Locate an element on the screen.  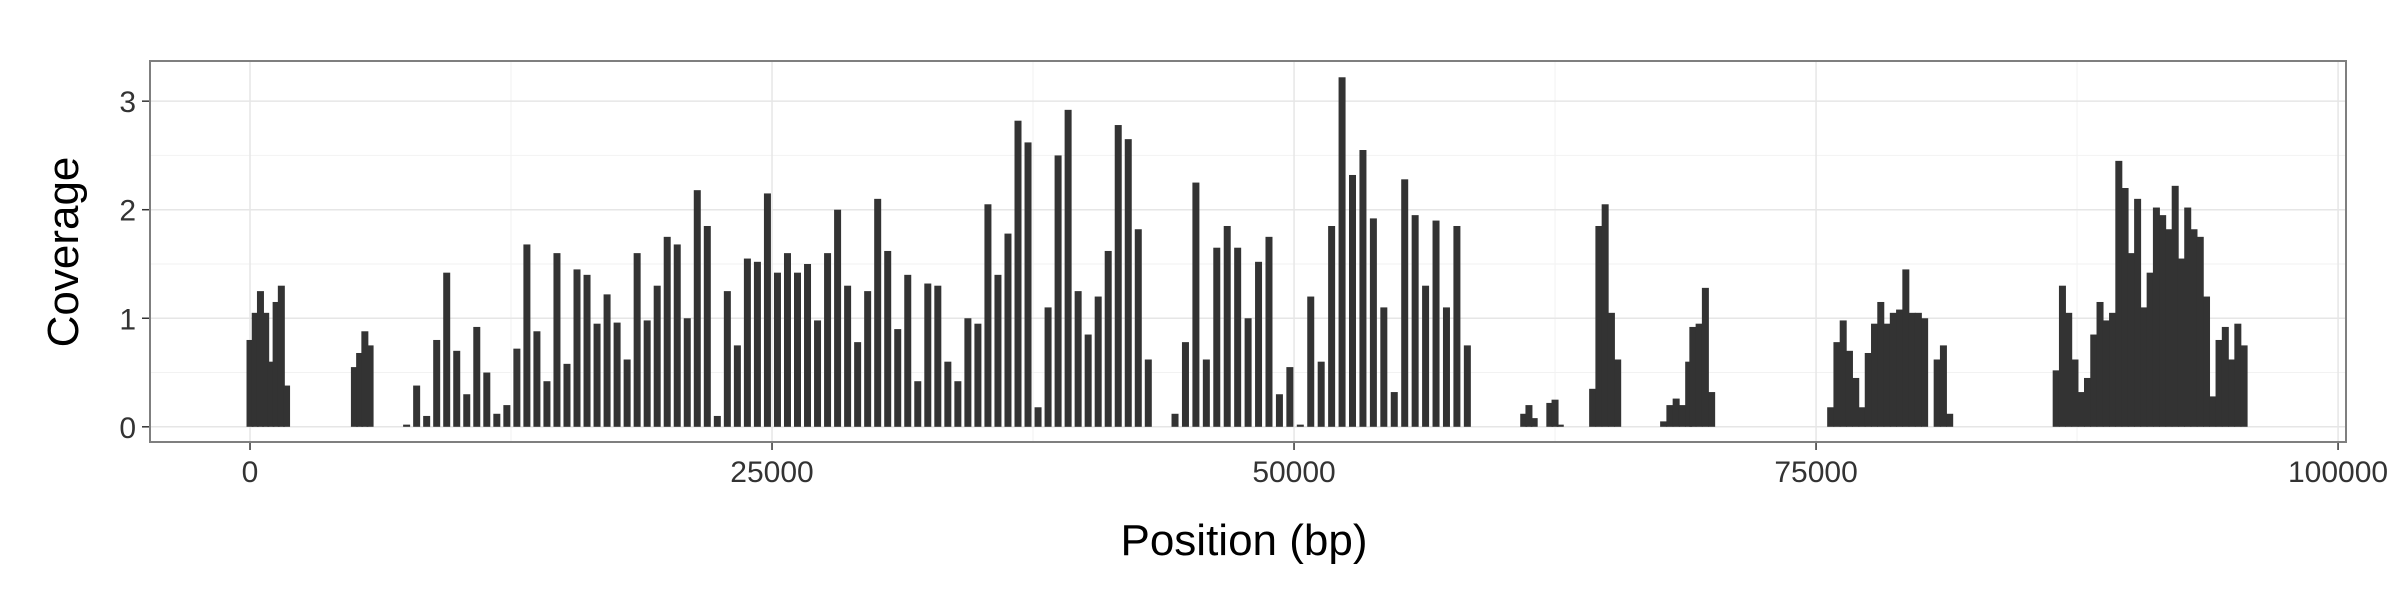
x-axis-title: Position (bp) is located at coordinates (1243, 540).